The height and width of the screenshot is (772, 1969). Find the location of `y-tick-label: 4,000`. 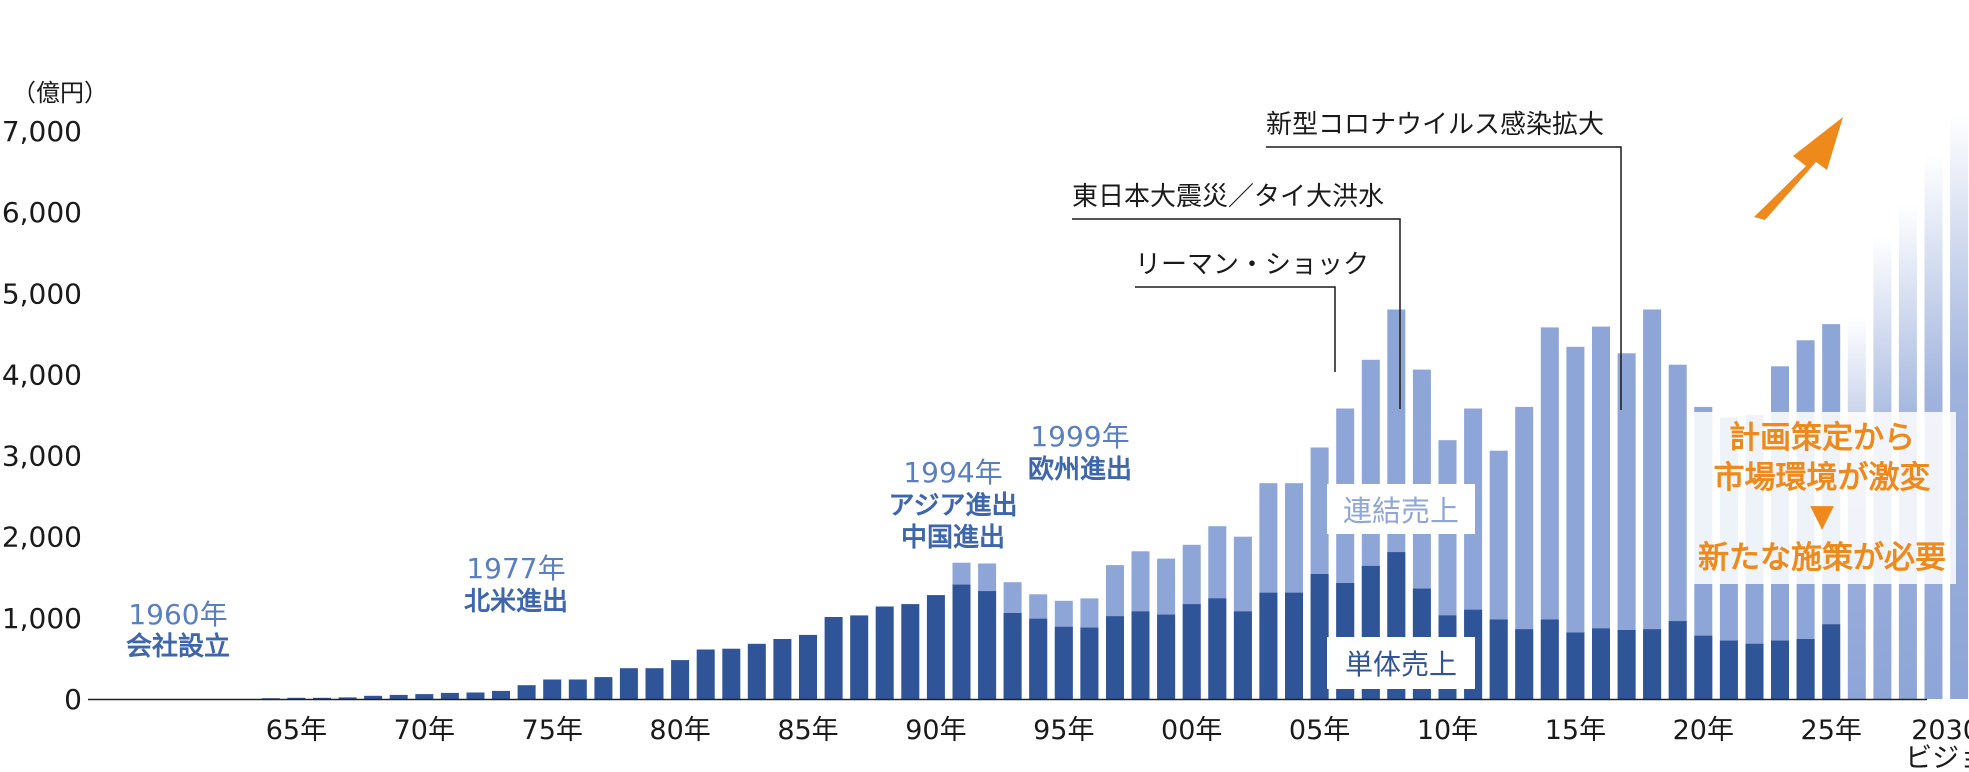

y-tick-label: 4,000 is located at coordinates (42, 374).